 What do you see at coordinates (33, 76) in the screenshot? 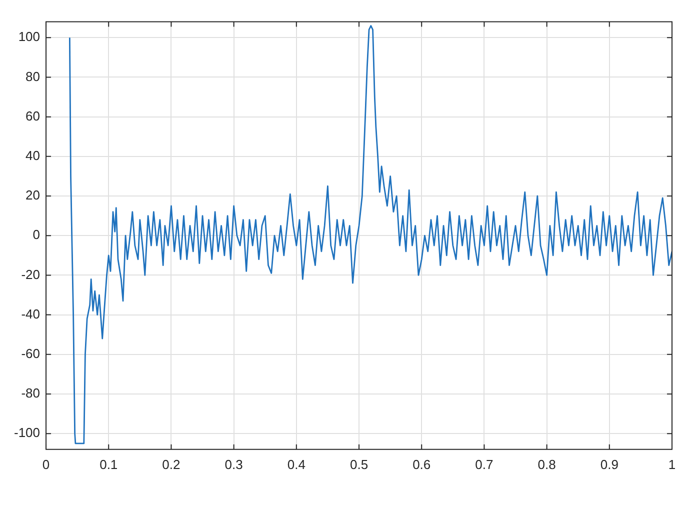
I see `y-tick-label: 80` at bounding box center [33, 76].